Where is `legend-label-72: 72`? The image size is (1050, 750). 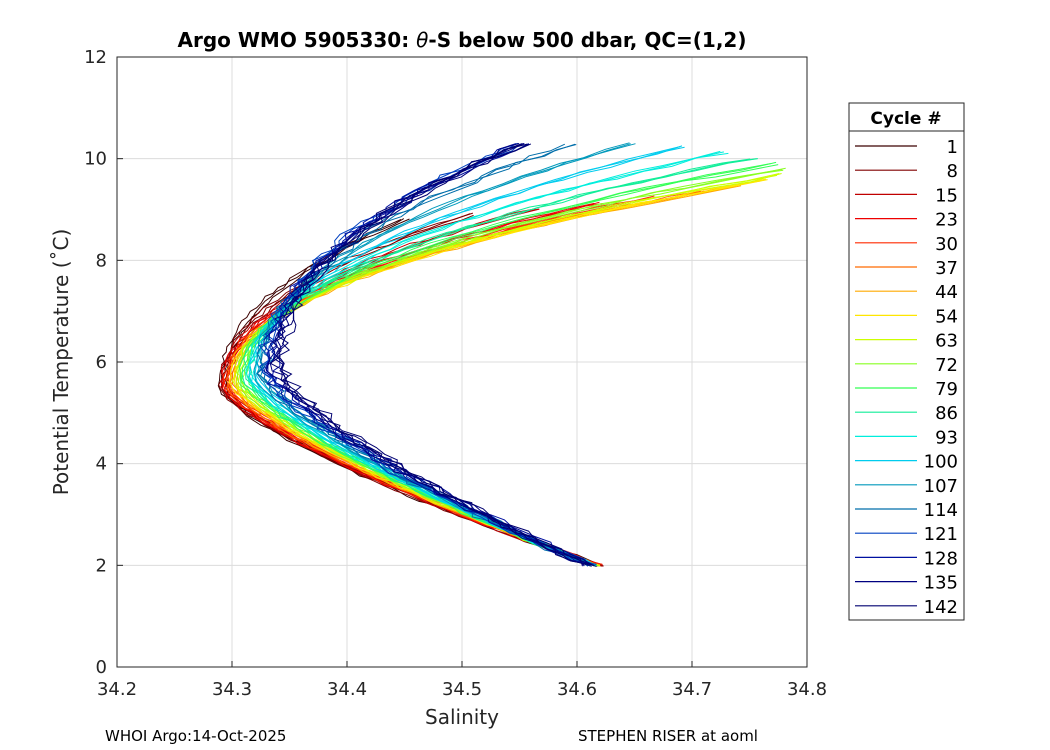
legend-label-72: 72 is located at coordinates (946, 365).